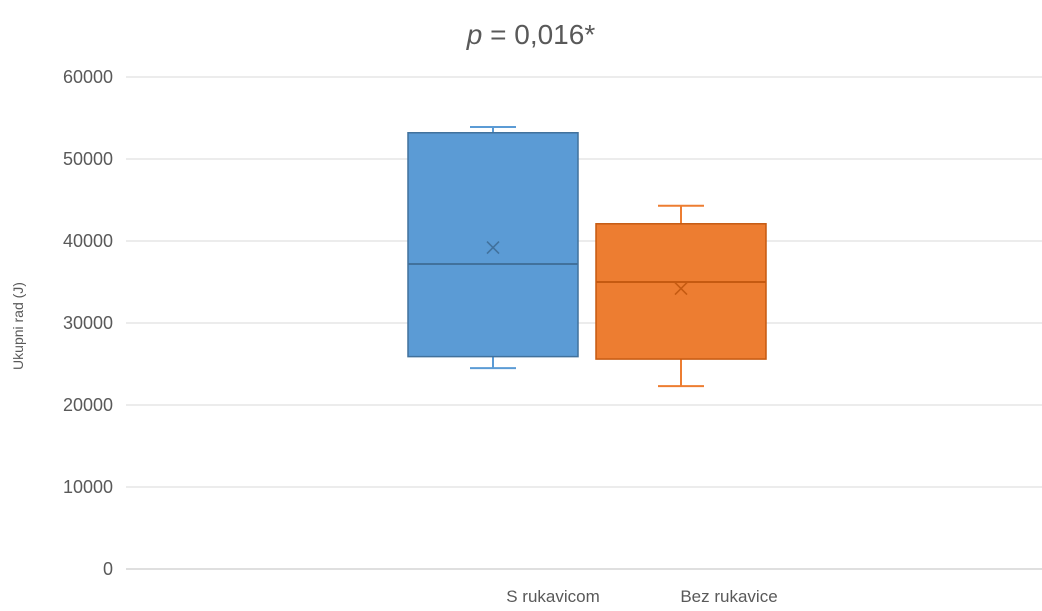 Image resolution: width=1042 pixels, height=611 pixels. What do you see at coordinates (587, 257) in the screenshot?
I see `plot-area` at bounding box center [587, 257].